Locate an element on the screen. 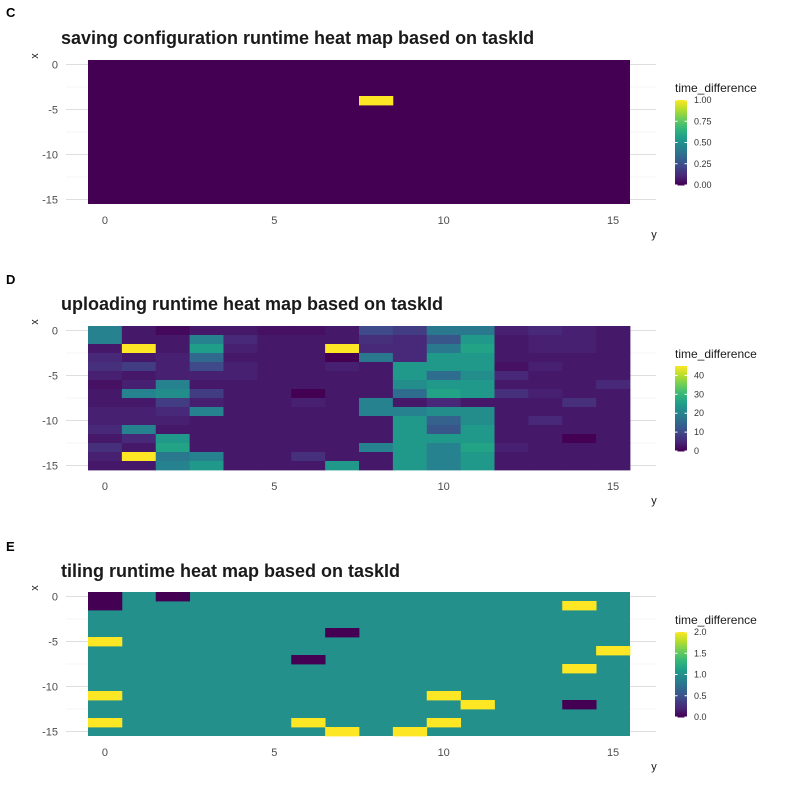 The width and height of the screenshot is (800, 800). legend: time_difference 0 10 20 30 40 is located at coordinates (716, 401).